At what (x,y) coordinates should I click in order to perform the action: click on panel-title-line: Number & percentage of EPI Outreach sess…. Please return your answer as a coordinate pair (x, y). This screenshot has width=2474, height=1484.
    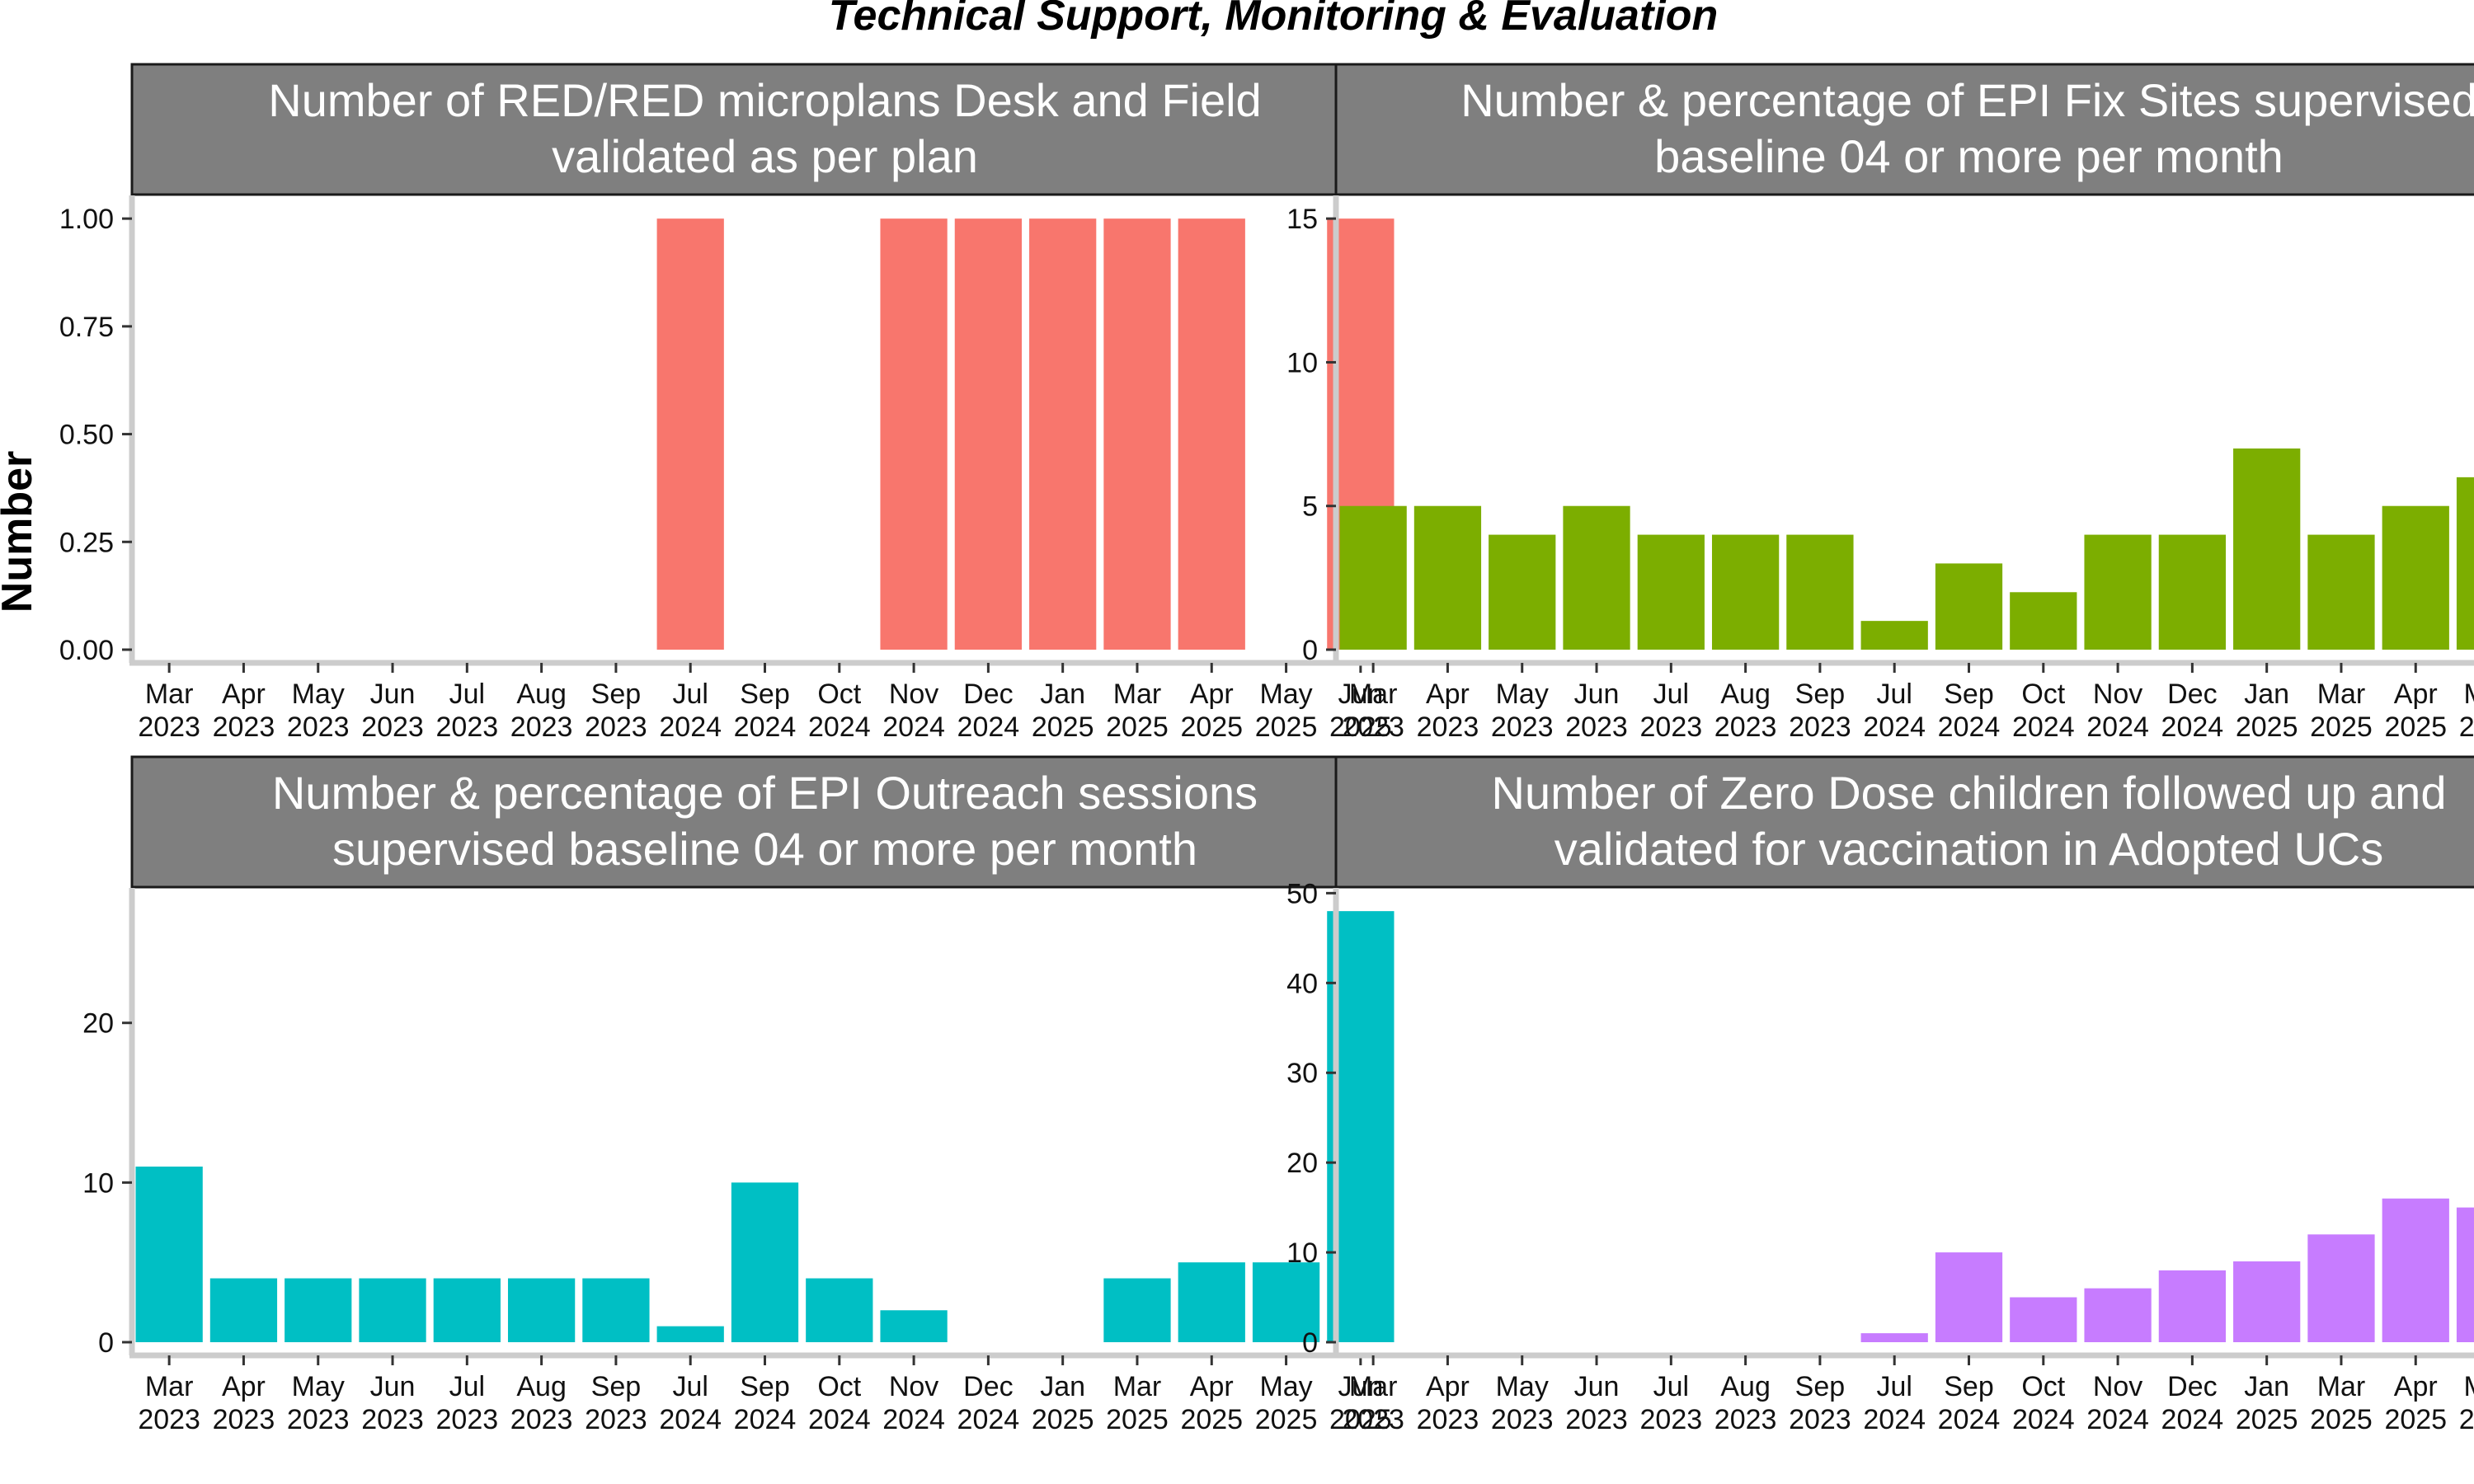
    Looking at the image, I should click on (765, 793).